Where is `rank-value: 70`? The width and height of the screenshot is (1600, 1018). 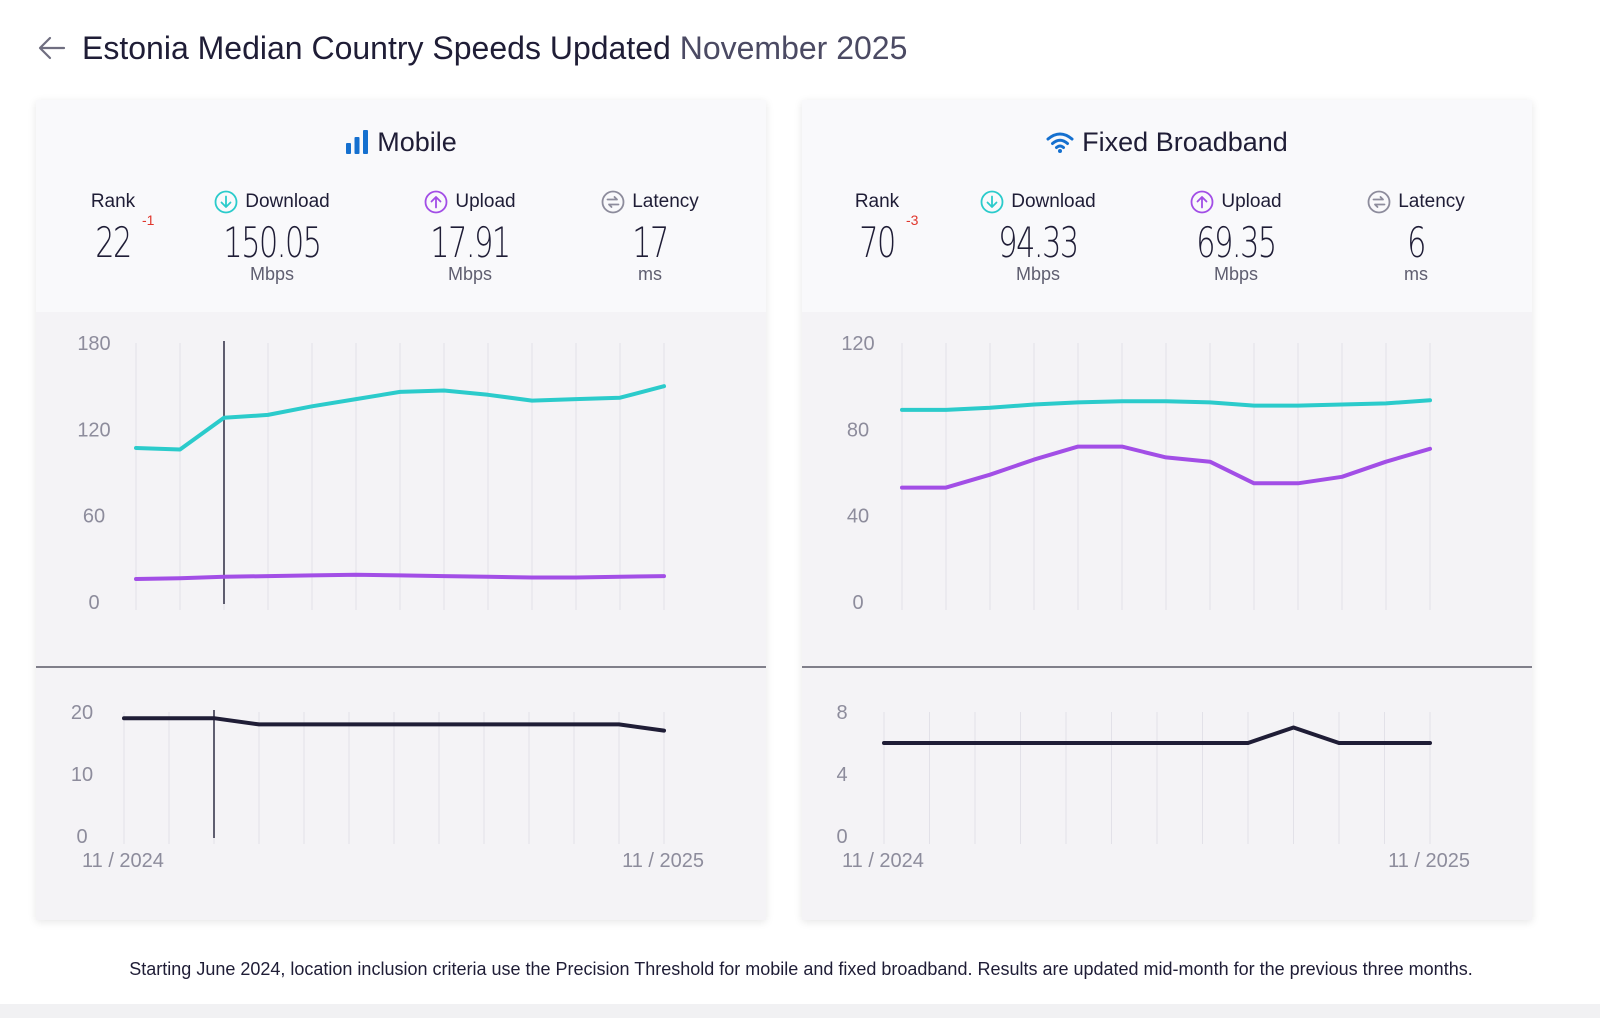 rank-value: 70 is located at coordinates (877, 242).